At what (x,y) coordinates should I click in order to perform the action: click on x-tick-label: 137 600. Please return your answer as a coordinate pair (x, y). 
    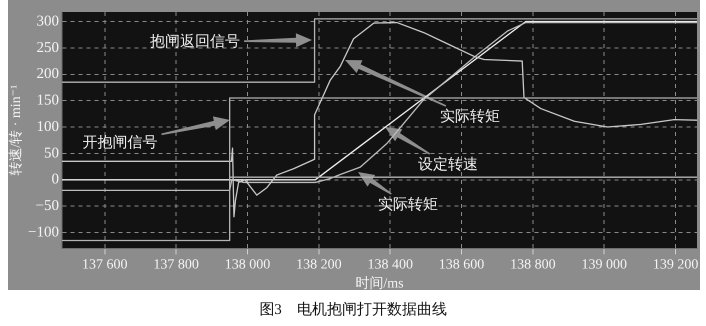
    Looking at the image, I should click on (105, 264).